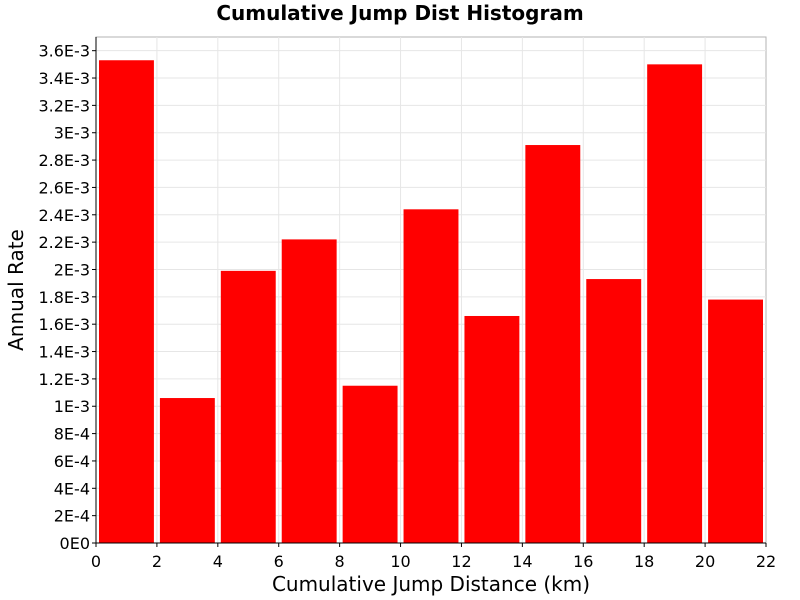 The image size is (800, 600). What do you see at coordinates (64, 160) in the screenshot?
I see `y-tick-label: 2.8E-3` at bounding box center [64, 160].